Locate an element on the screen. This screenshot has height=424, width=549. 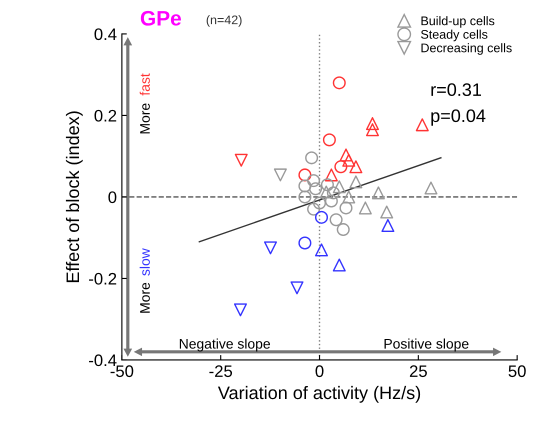
x-axis-title: Variation of activity (Hz/s) is located at coordinates (319, 394).